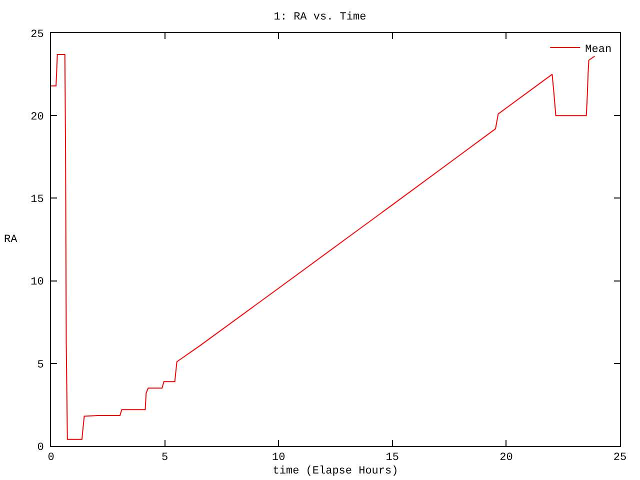 This screenshot has width=640, height=480. Describe the element at coordinates (320, 18) in the screenshot. I see `chart-title: 1: RA vs. Time` at that location.